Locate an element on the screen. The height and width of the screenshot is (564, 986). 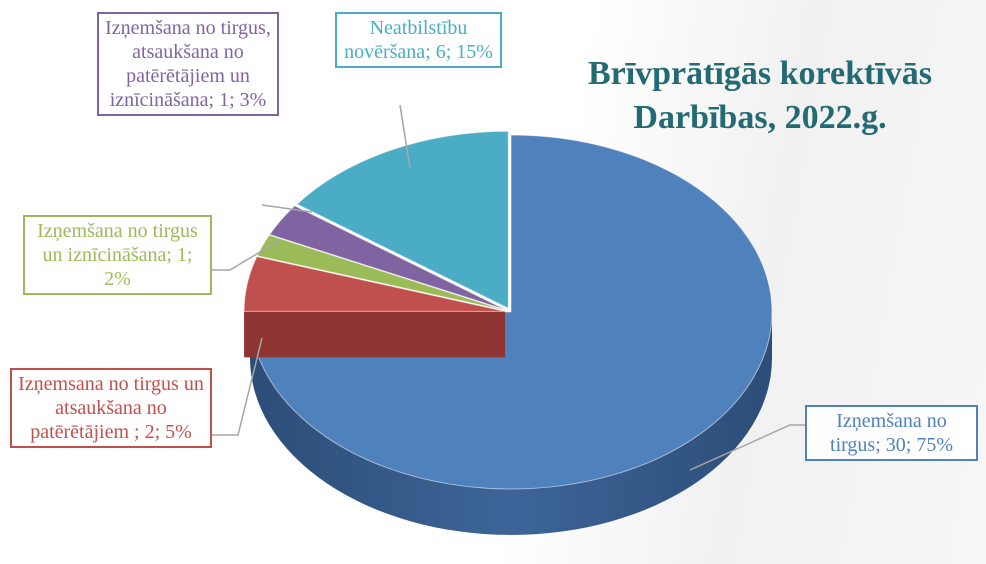
data-label: Neatbilstību novēršana; 6; 15% is located at coordinates (418, 40).